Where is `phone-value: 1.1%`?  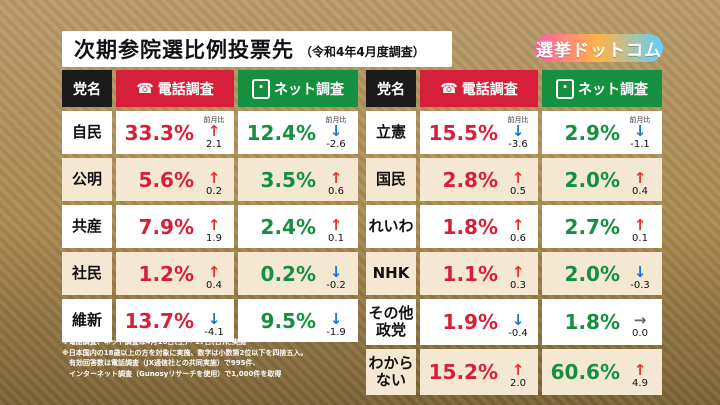
phone-value: 1.1% is located at coordinates (470, 273).